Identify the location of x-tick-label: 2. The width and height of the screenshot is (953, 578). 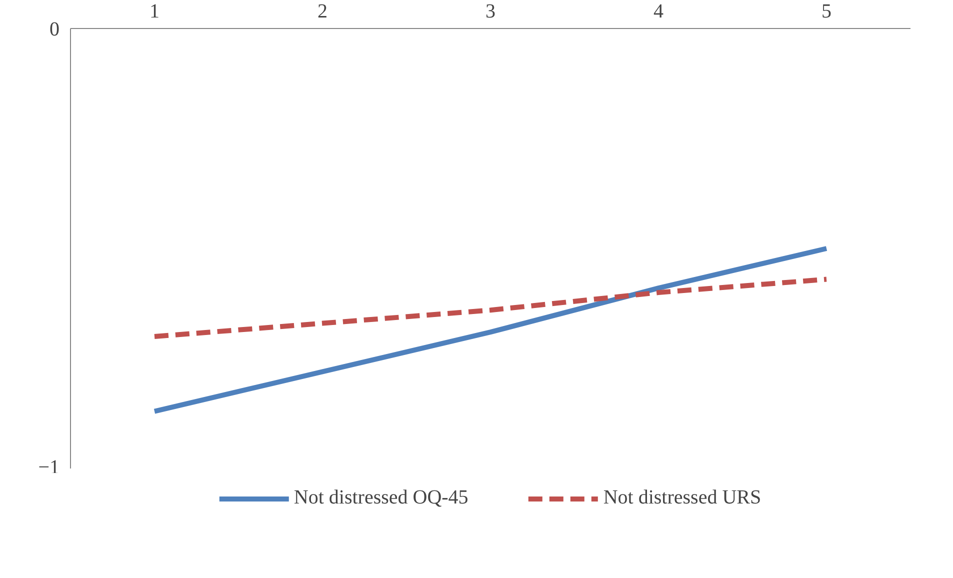
(323, 11).